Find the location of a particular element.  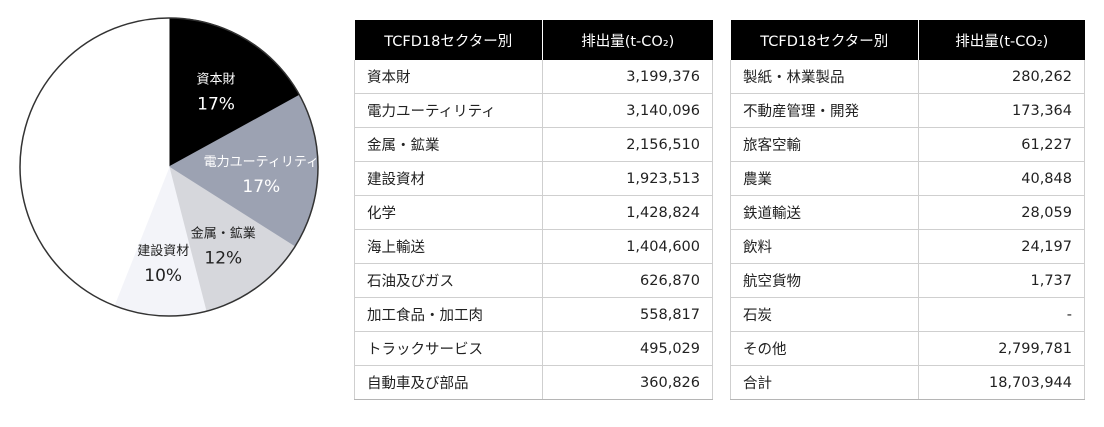

table-row: 旅客空輸 61,227 is located at coordinates (907, 144).